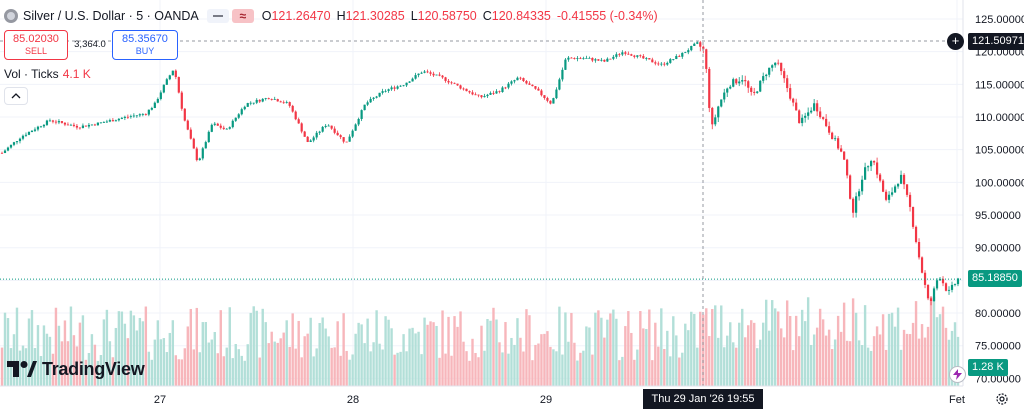 This screenshot has height=410, width=1024. I want to click on y-tick-label: 110.00000, so click(999, 118).